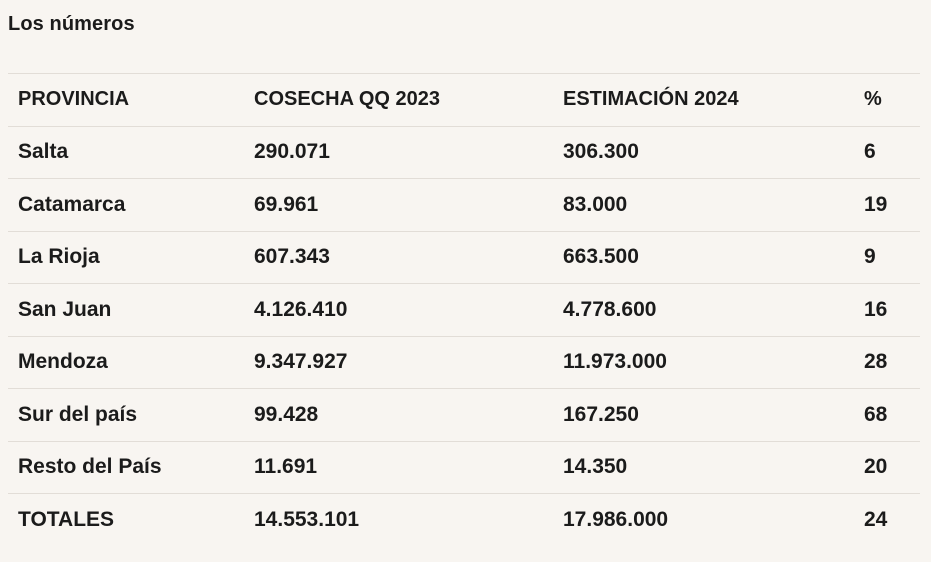 This screenshot has width=931, height=562. What do you see at coordinates (464, 258) in the screenshot?
I see `table-row: La Rioja 607.343 663.500 9` at bounding box center [464, 258].